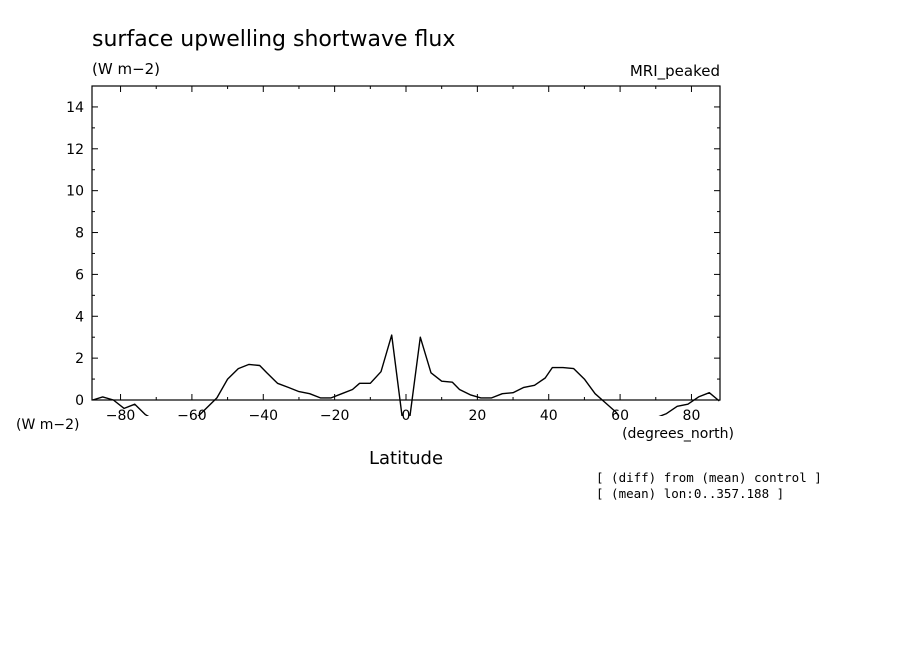 The height and width of the screenshot is (654, 904). What do you see at coordinates (192, 416) in the screenshot?
I see `x-tick-label: −60` at bounding box center [192, 416].